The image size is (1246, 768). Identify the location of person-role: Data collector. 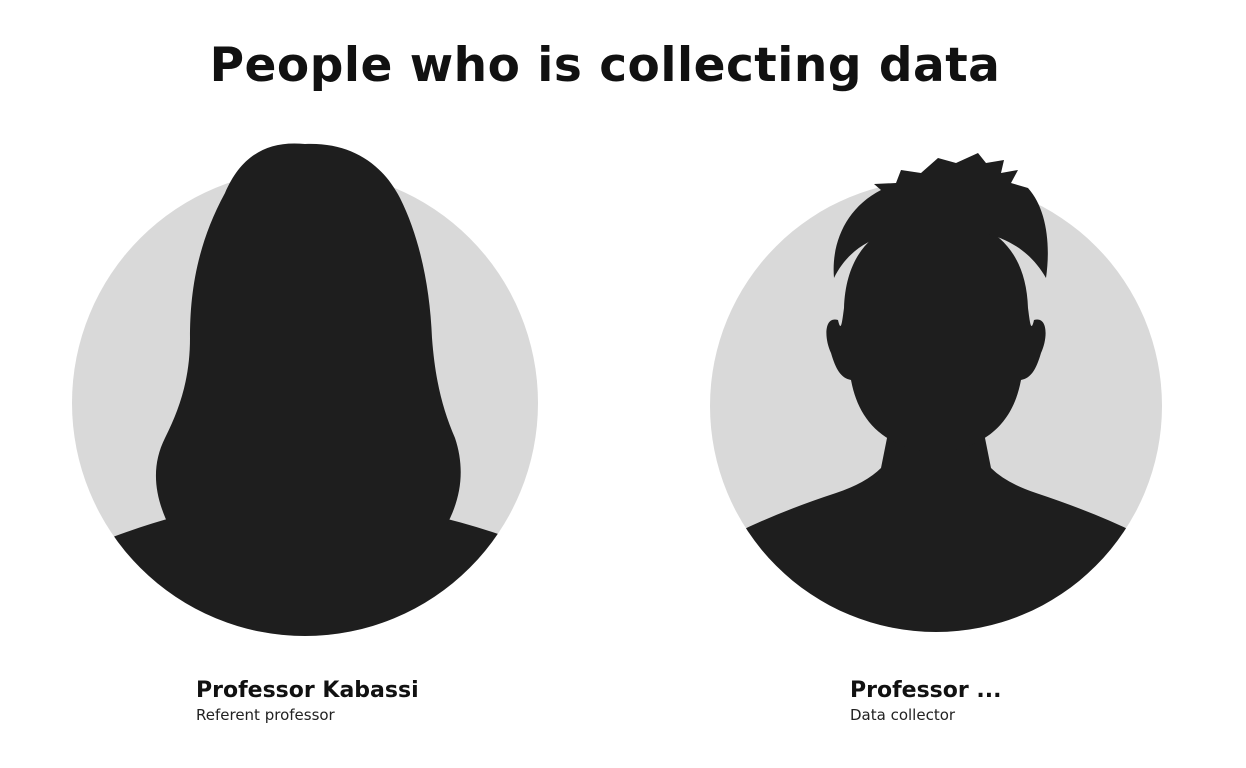
(903, 715).